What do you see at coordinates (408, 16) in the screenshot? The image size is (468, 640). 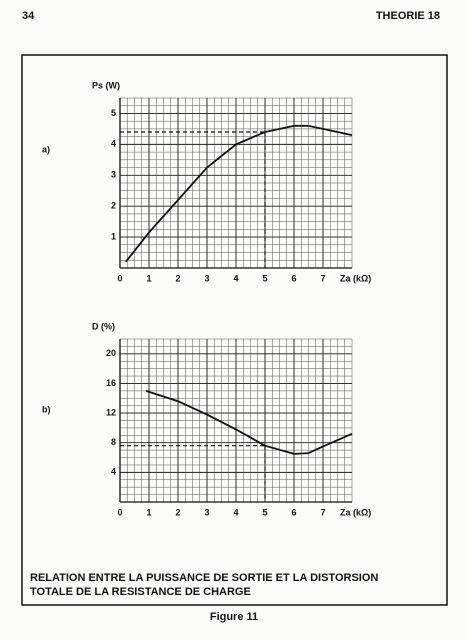 I see `section-title: THEORIE 18` at bounding box center [408, 16].